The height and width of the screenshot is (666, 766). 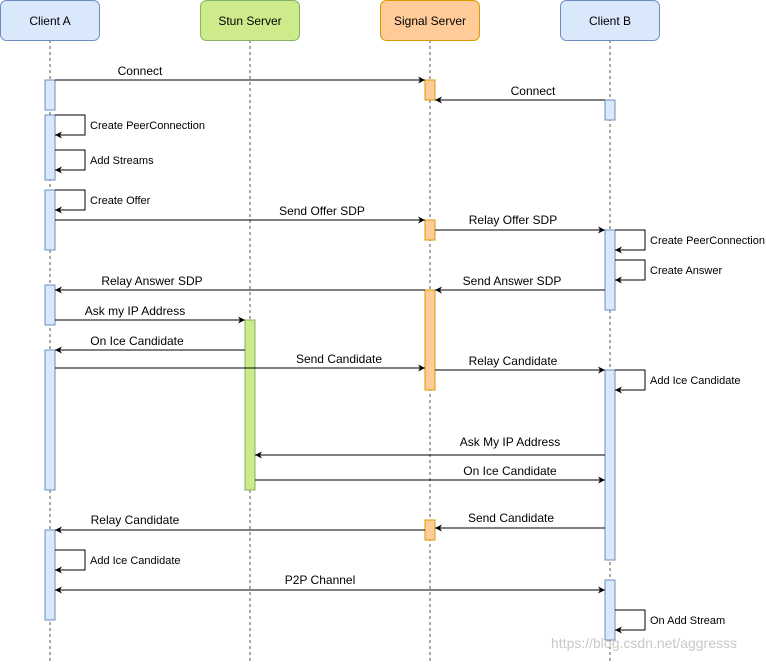 I want to click on participant-label: Stun Server, so click(x=249, y=21).